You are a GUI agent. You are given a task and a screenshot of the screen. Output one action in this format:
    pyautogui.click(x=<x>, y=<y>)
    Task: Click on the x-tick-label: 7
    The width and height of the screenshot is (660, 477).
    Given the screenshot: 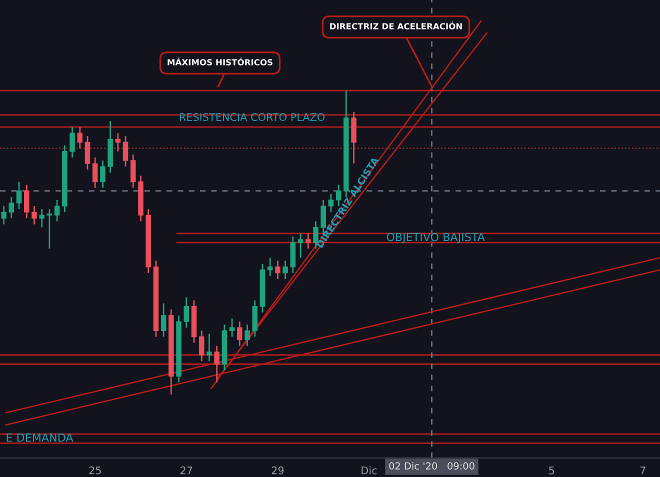 What is the action you would take?
    pyautogui.click(x=643, y=470)
    